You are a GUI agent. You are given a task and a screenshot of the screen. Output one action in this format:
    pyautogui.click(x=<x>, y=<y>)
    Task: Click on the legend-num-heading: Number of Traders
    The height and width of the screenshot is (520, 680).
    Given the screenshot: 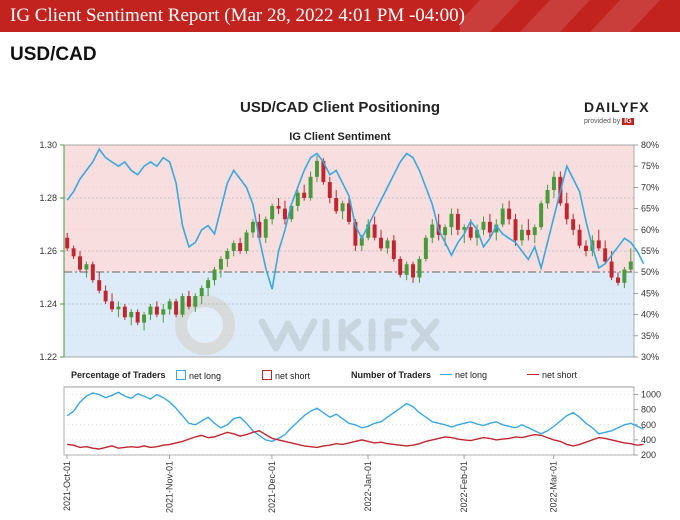 What is the action you would take?
    pyautogui.click(x=391, y=375)
    